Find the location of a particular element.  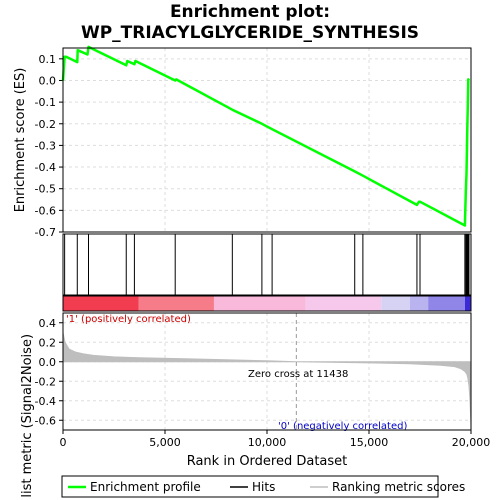

es-ytick-label: -0.6 is located at coordinates (45, 210).